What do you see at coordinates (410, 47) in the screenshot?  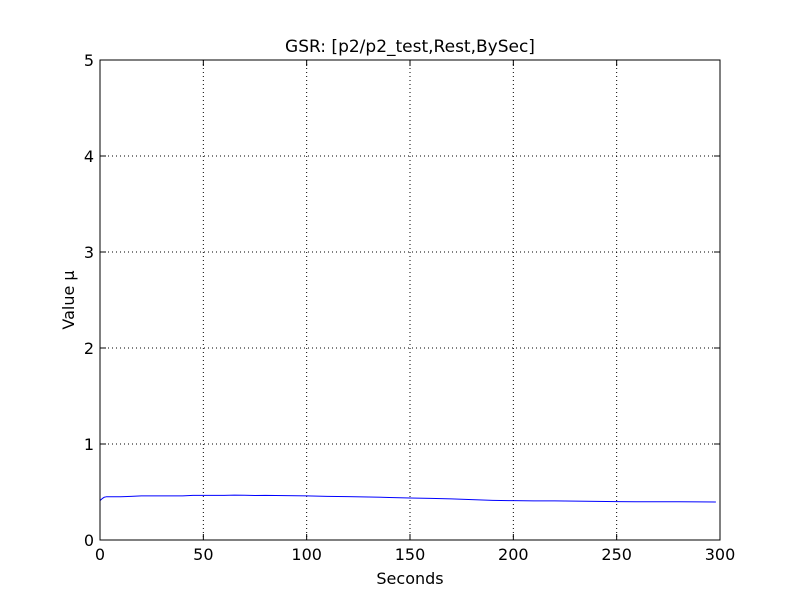 I see `chart-title: GSR: [p2/p2_test,Rest,BySec]` at bounding box center [410, 47].